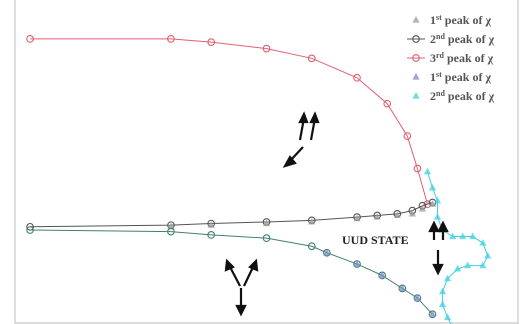 The height and width of the screenshot is (324, 527). What do you see at coordinates (241, 287) in the screenshot?
I see `field-arrows-lower` at bounding box center [241, 287].